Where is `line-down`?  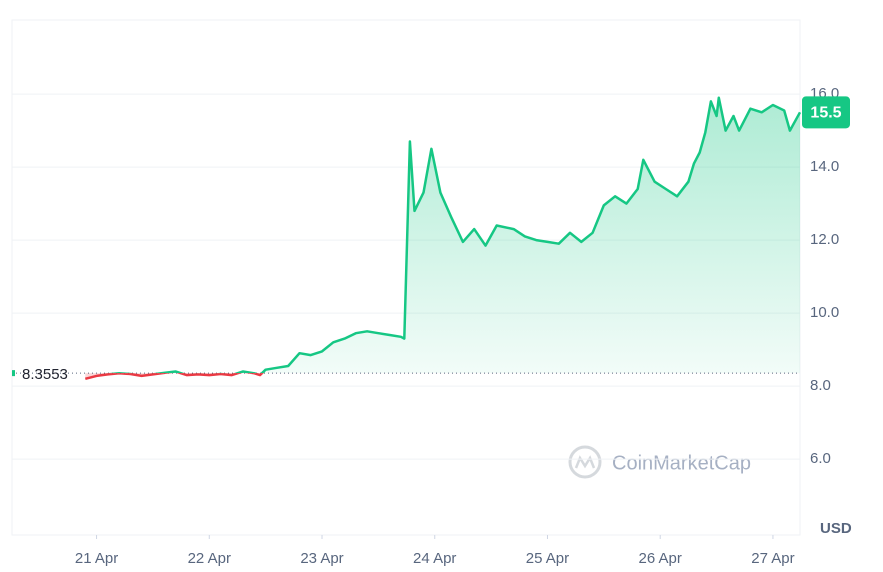 line-down is located at coordinates (174, 377).